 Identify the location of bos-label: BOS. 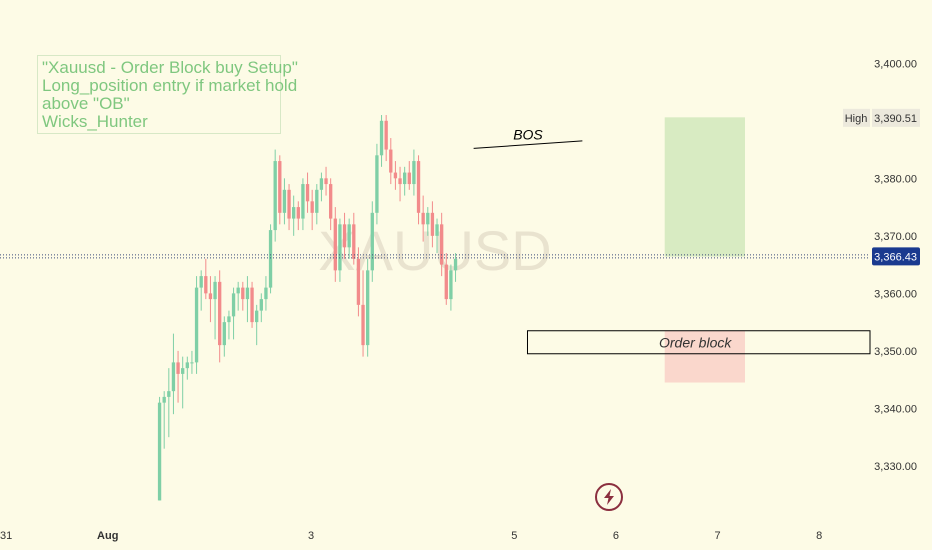
(528, 134).